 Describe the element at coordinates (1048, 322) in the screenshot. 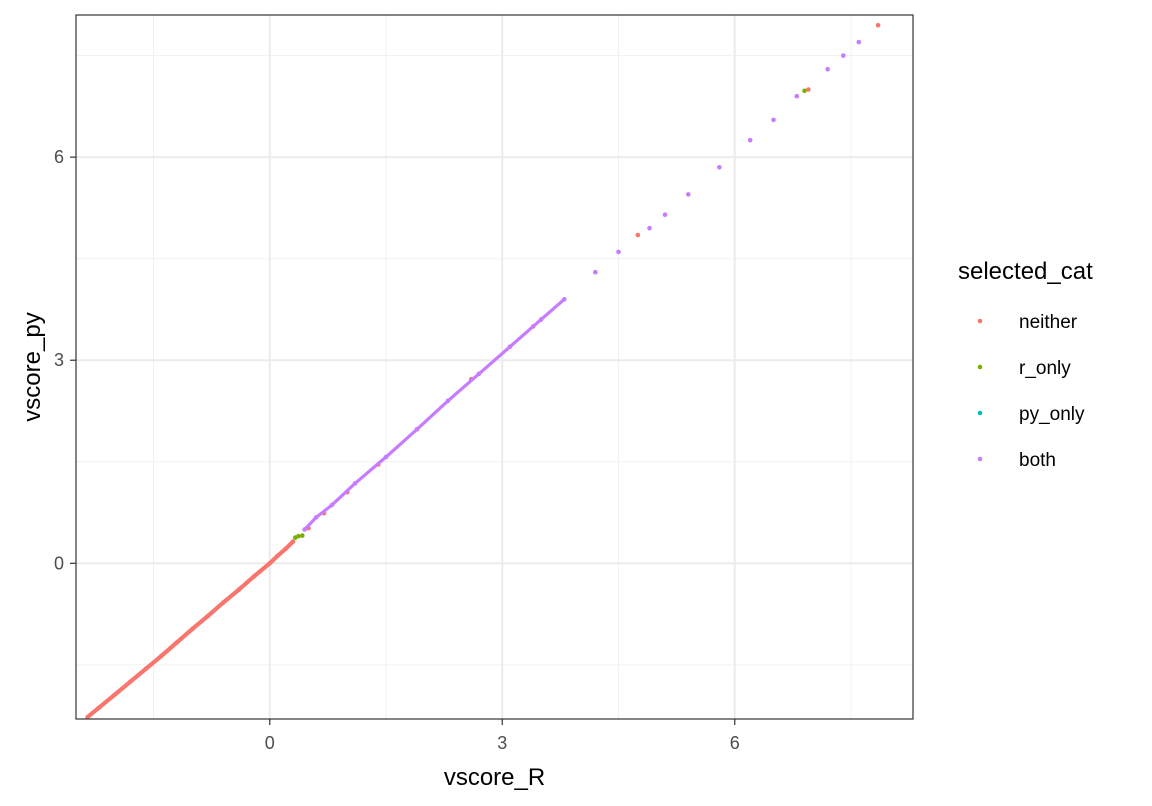

I see `legend-label-neither: neither` at that location.